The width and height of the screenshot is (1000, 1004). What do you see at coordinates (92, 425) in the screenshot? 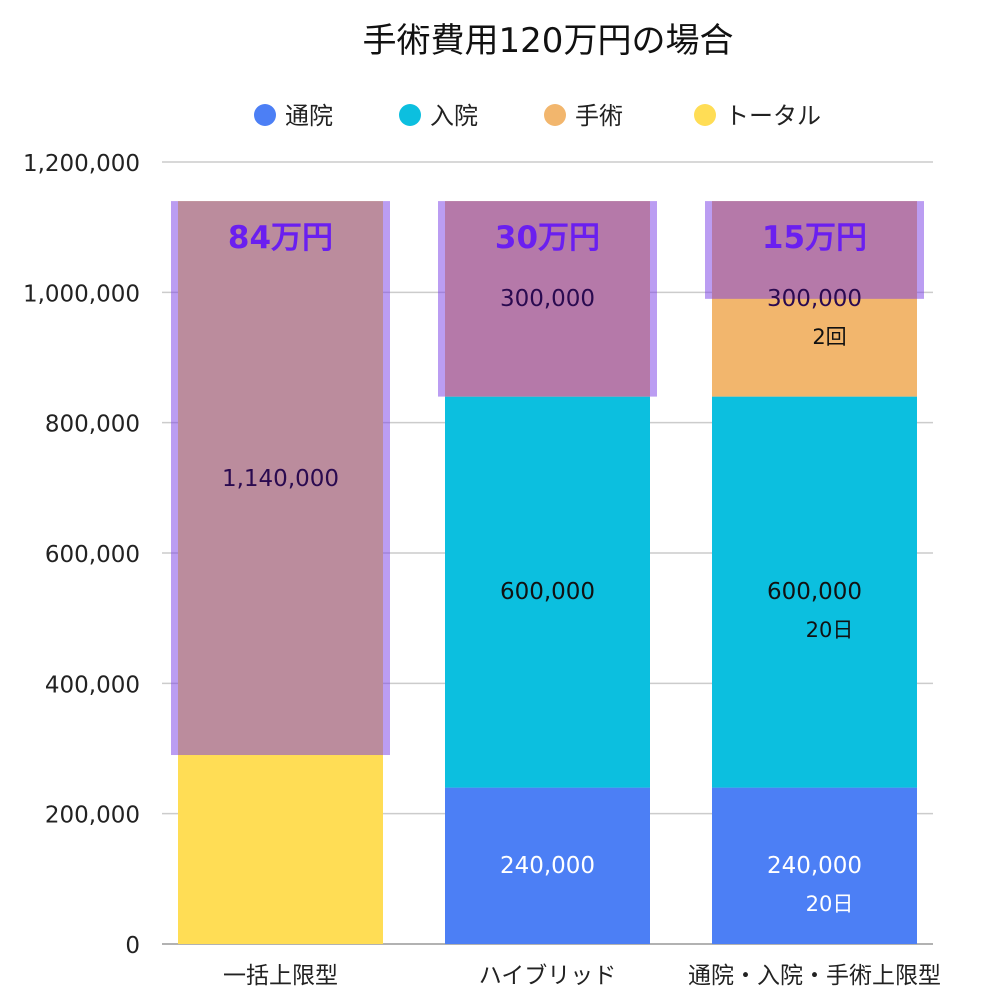
I see `y-tick-label: 800,000` at bounding box center [92, 425].